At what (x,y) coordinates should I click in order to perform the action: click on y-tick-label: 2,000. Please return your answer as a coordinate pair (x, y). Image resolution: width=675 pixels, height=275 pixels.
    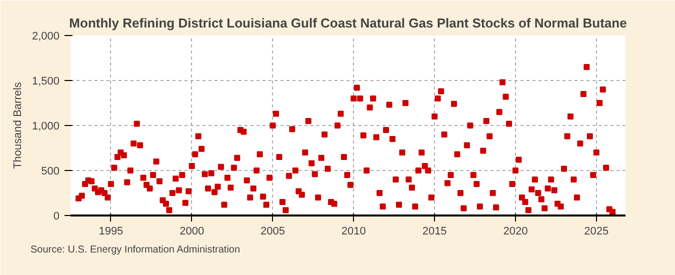
    Looking at the image, I should click on (46, 36).